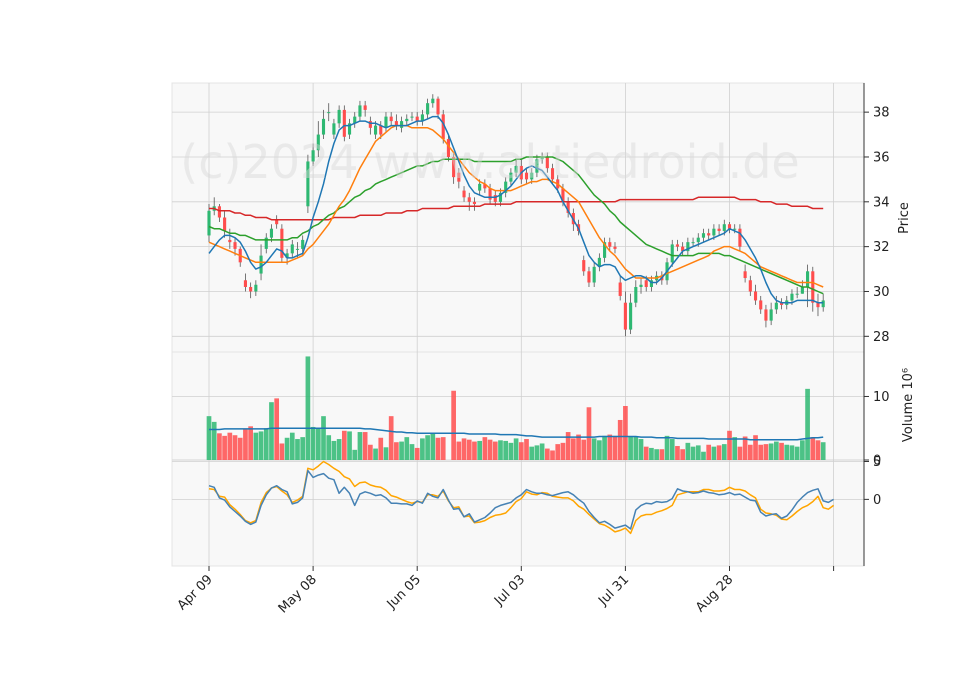  I want to click on price-tick-label: 38, so click(881, 113).